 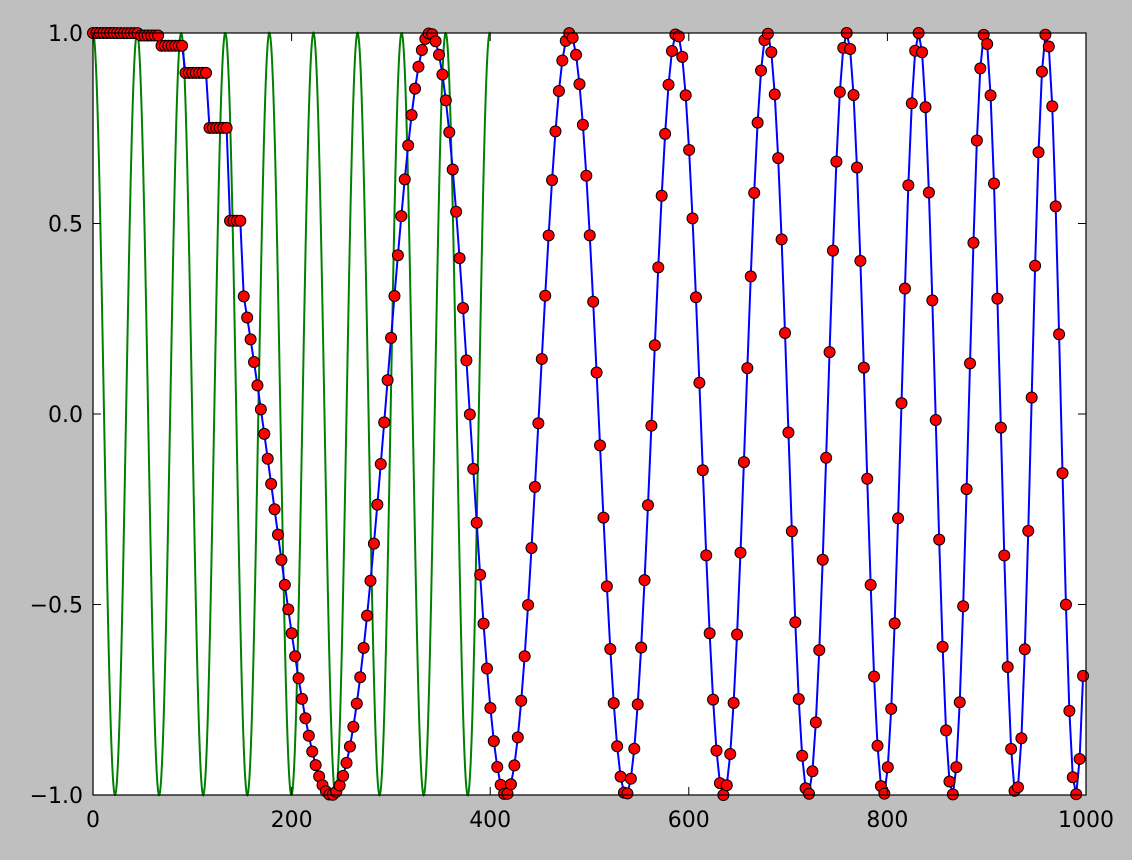 I want to click on x-tick-label: 0, so click(x=93, y=820).